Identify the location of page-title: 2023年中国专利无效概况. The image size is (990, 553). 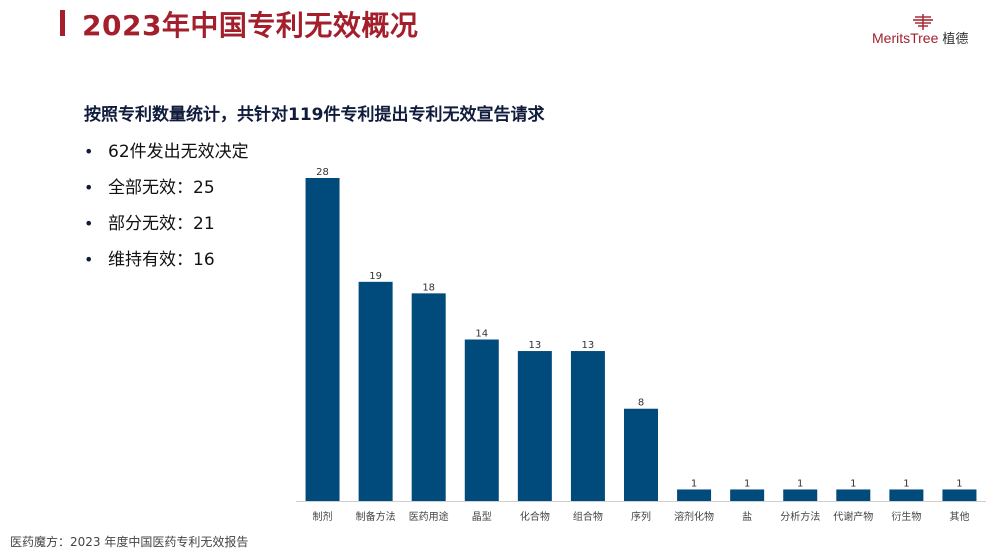
(250, 25).